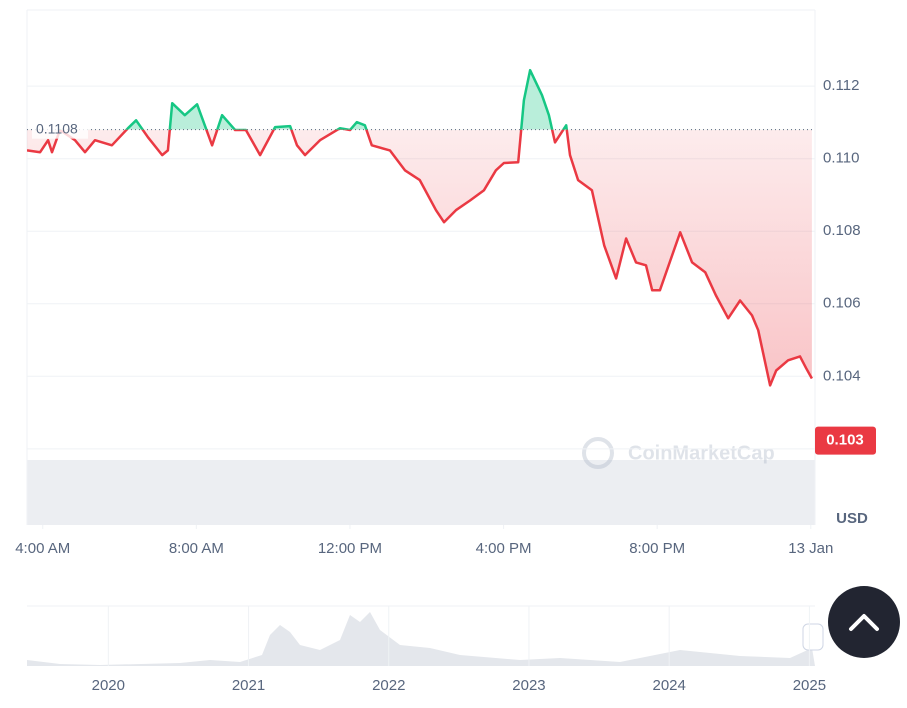  What do you see at coordinates (421, 639) in the screenshot?
I see `navigator-area` at bounding box center [421, 639].